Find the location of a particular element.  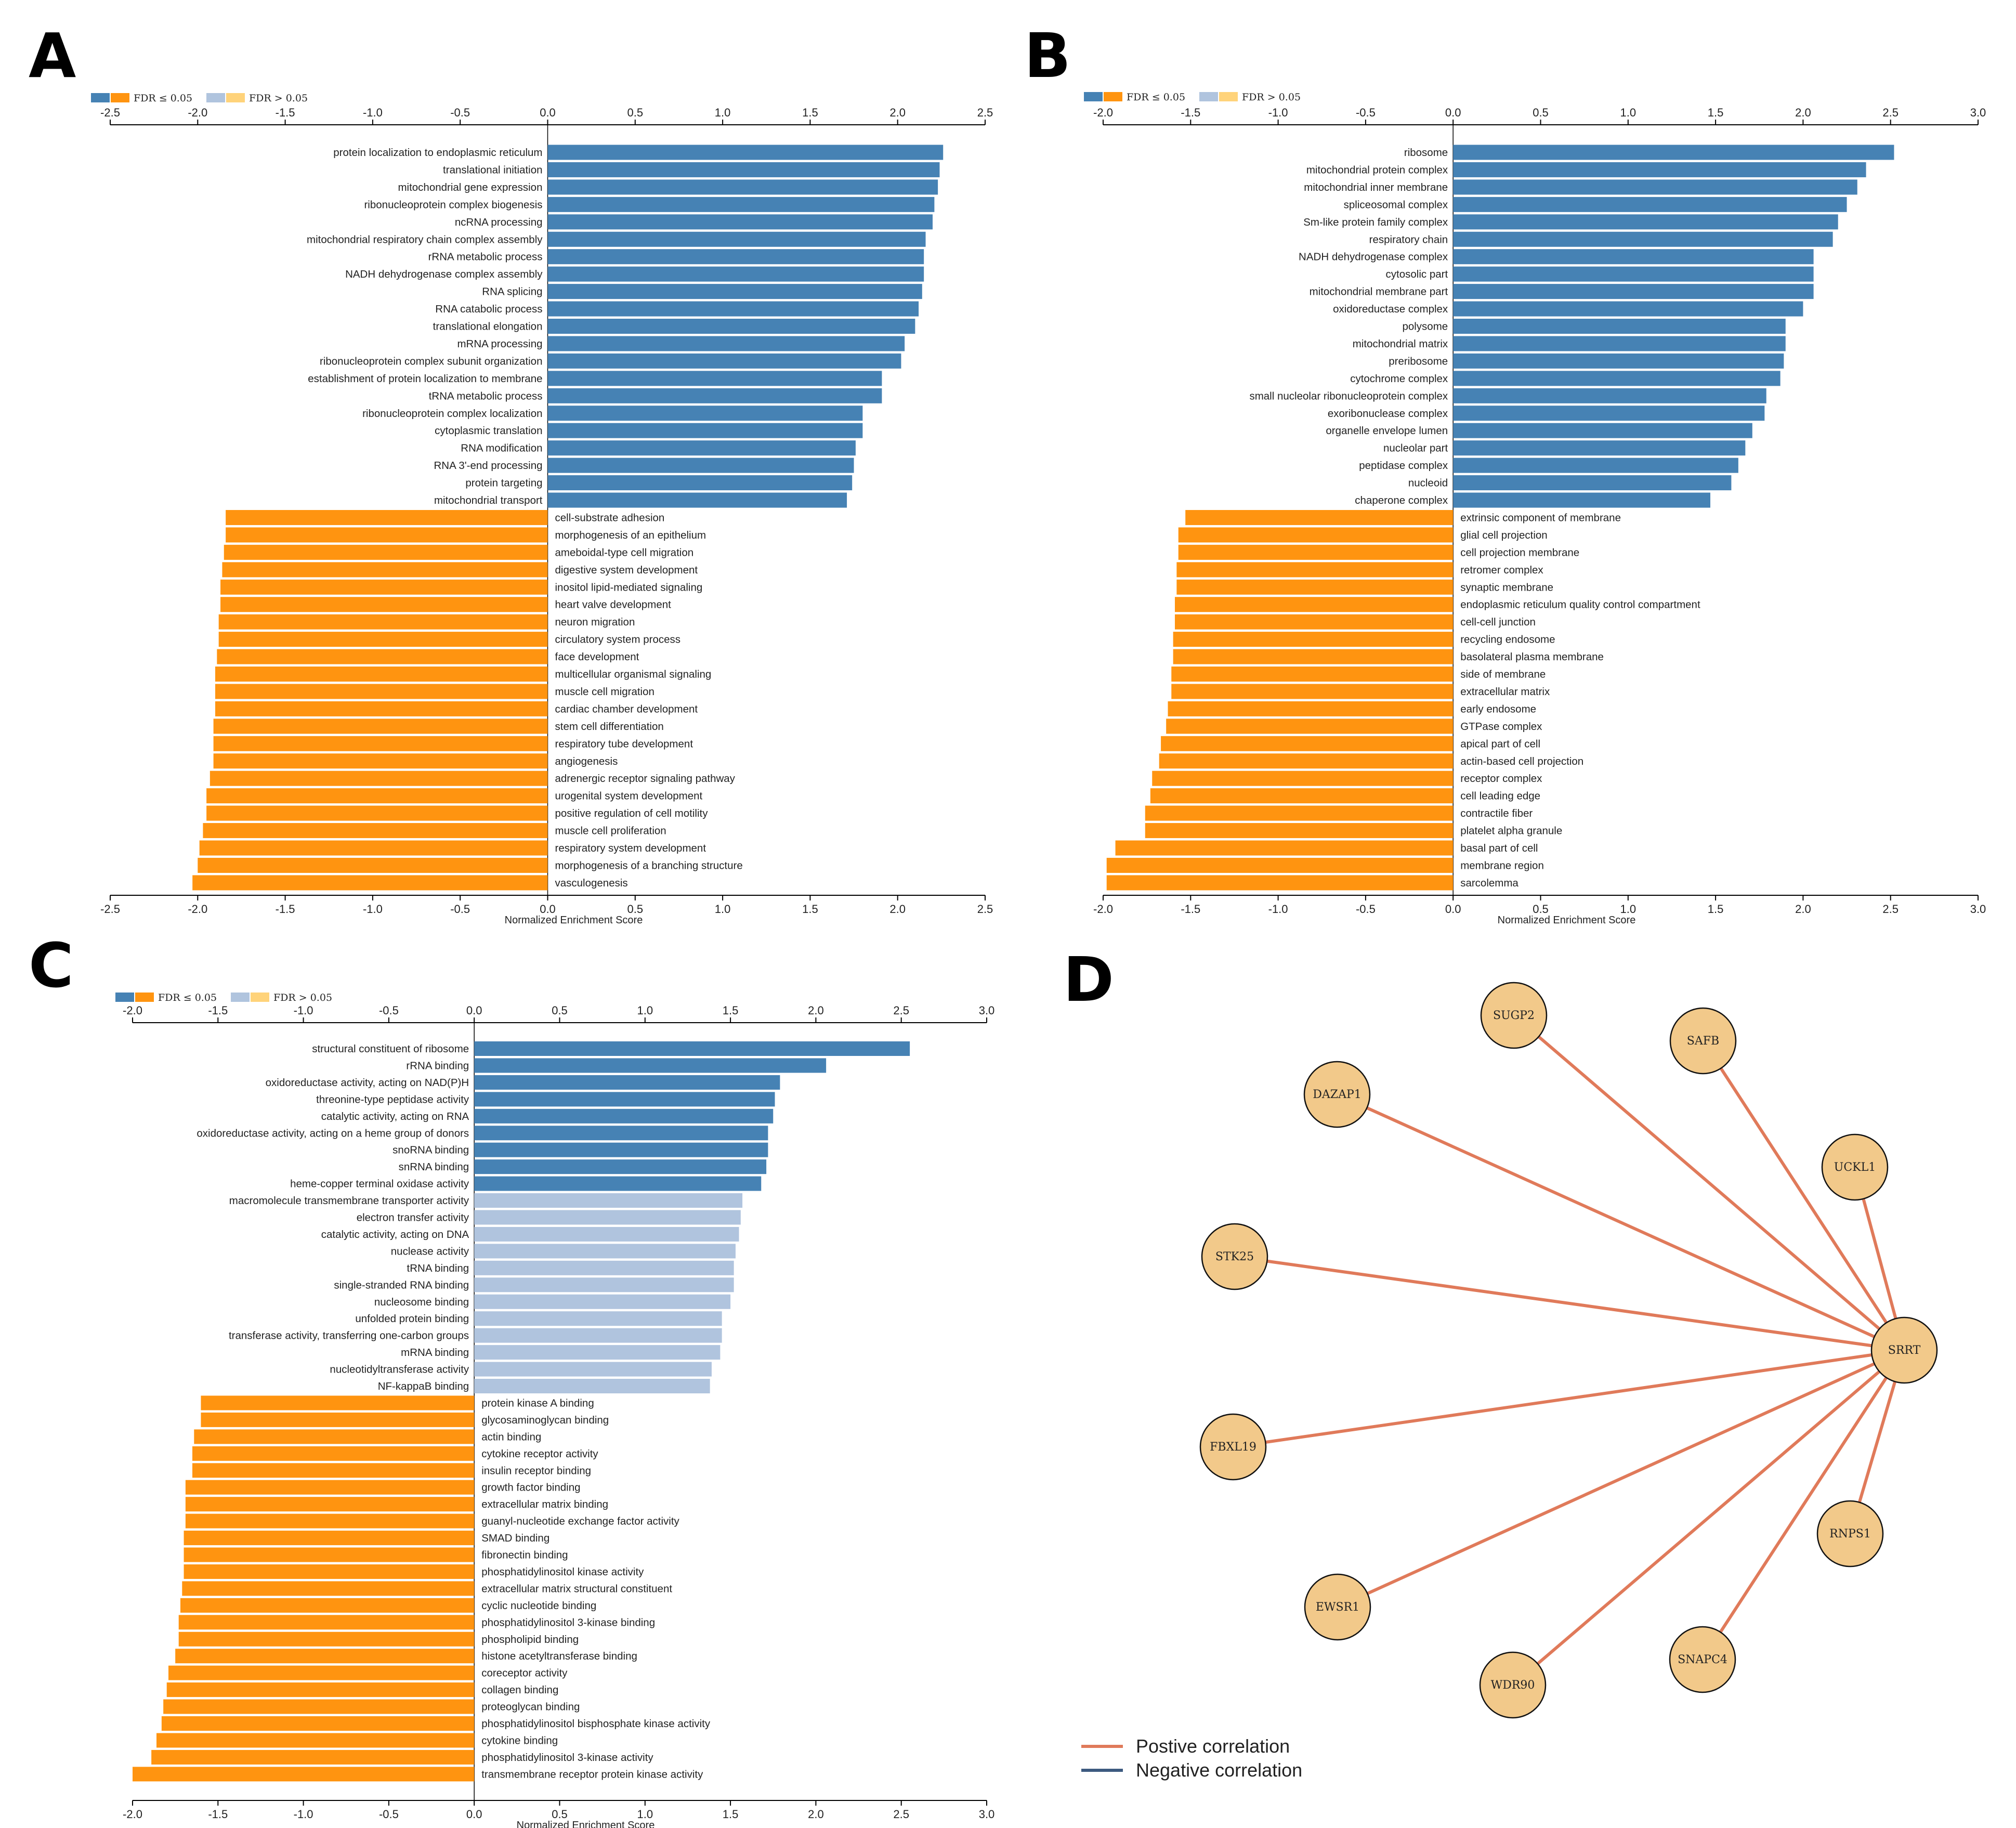

term-label: nucleosome binding is located at coordinates (421, 1302).